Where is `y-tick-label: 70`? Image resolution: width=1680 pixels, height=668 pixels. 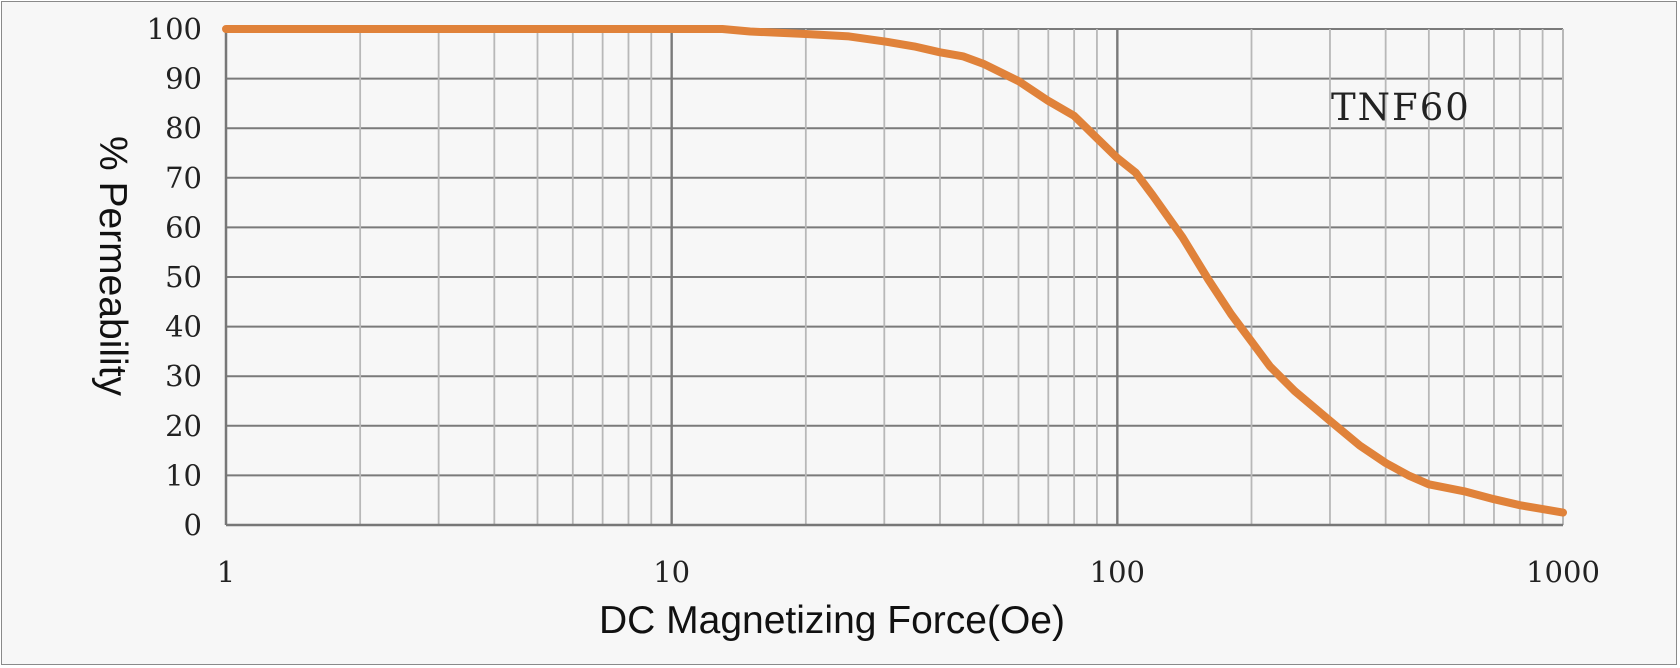 y-tick-label: 70 is located at coordinates (183, 178).